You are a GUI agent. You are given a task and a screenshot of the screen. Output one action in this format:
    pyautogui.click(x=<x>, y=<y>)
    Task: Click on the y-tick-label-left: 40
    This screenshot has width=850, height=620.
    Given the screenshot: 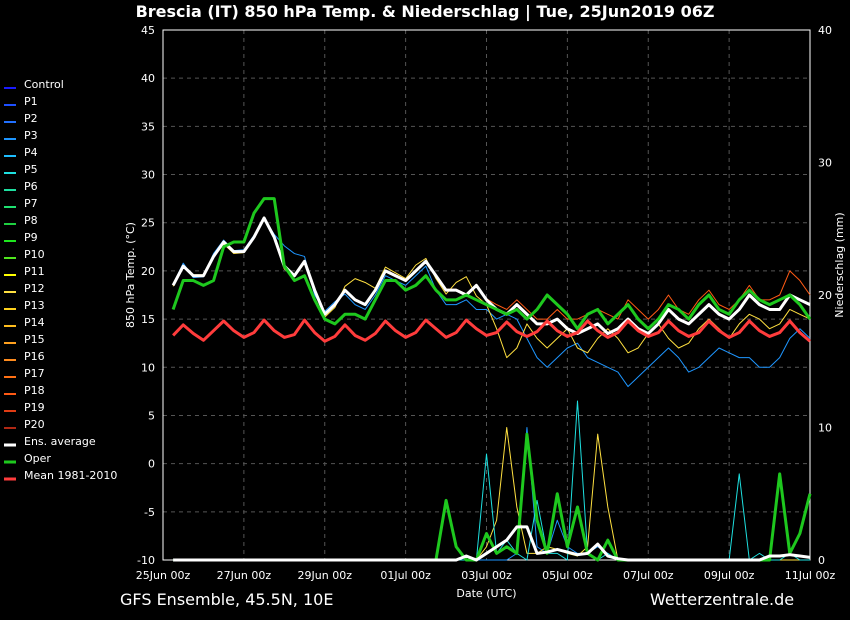 What is the action you would take?
    pyautogui.click(x=148, y=78)
    